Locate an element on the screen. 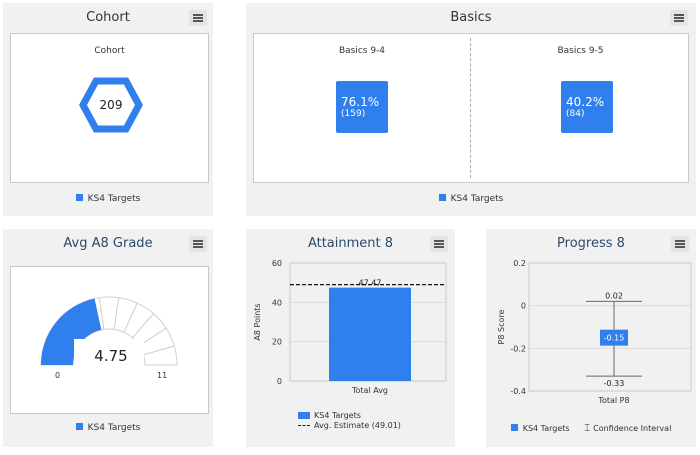  p8-point-marker is located at coordinates (614, 337).